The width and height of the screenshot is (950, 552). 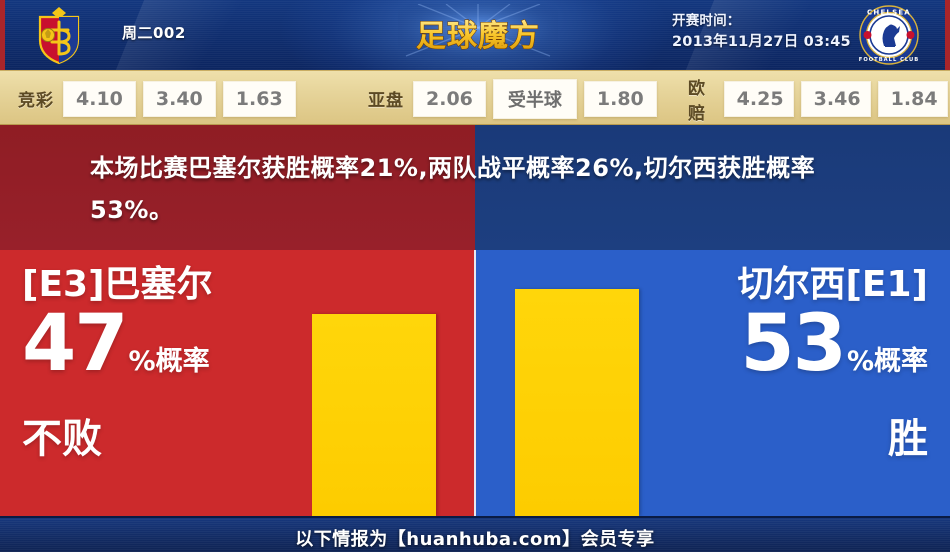 What do you see at coordinates (36, 101) in the screenshot?
I see `odds-label-jingcai: 竞彩` at bounding box center [36, 101].